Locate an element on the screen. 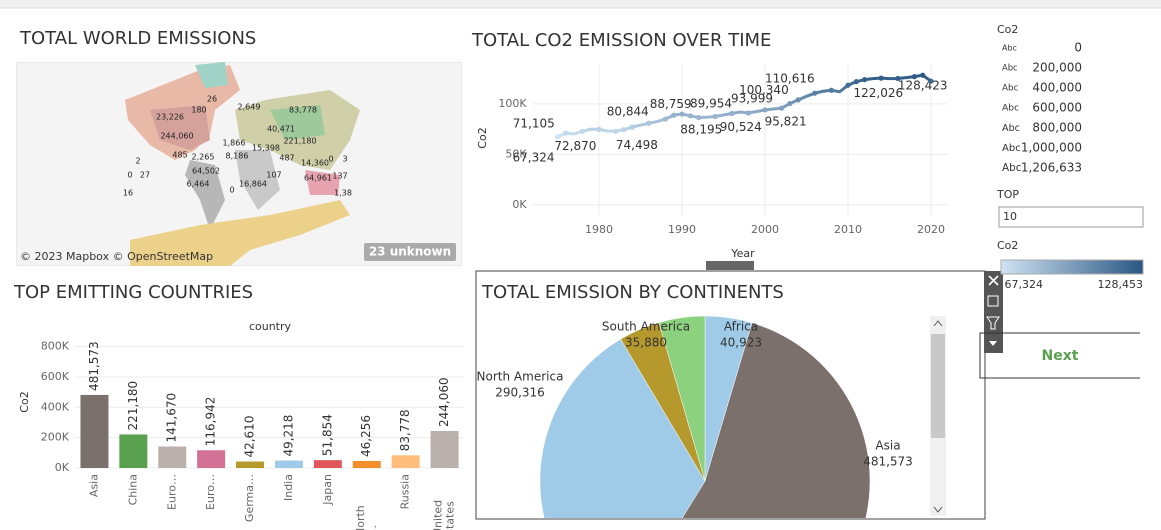 This screenshot has width=1161, height=530. popout-icon is located at coordinates (993, 301).